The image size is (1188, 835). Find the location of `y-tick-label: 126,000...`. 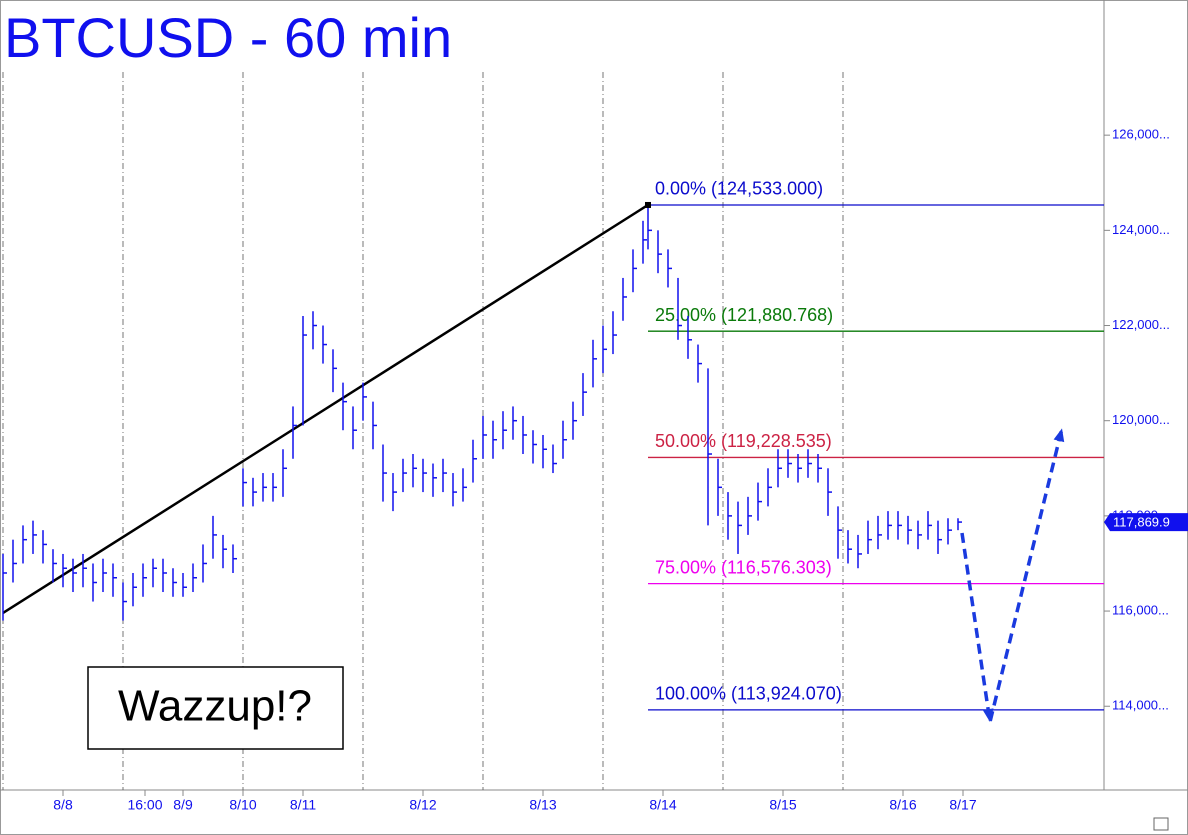

y-tick-label: 126,000... is located at coordinates (1141, 134).